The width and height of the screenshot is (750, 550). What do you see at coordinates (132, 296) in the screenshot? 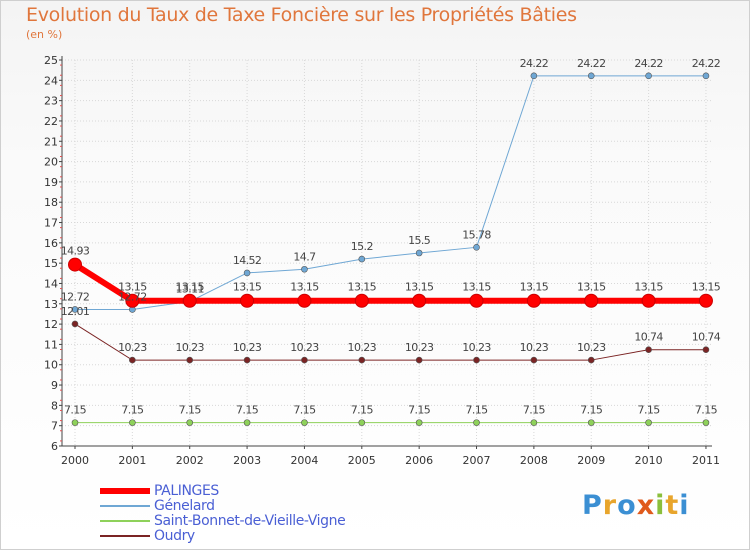
I see `data-label: 12.72` at bounding box center [132, 296].